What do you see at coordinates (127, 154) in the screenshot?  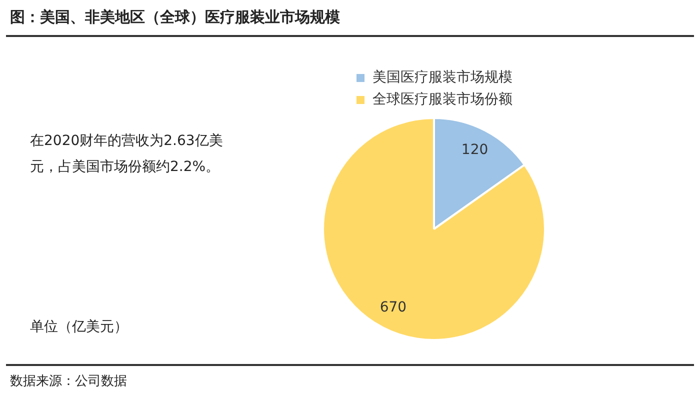 I see `text: 在2020财年的营收为2.63亿美元，占美国市场份额约2.2%。` at bounding box center [127, 154].